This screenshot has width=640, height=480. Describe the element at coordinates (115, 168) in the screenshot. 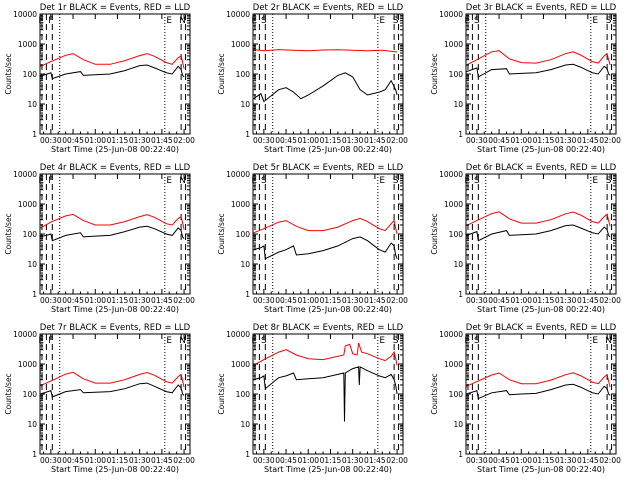

I see `panel-title: Det 4r BLACK = Events, RED = LLD` at that location.